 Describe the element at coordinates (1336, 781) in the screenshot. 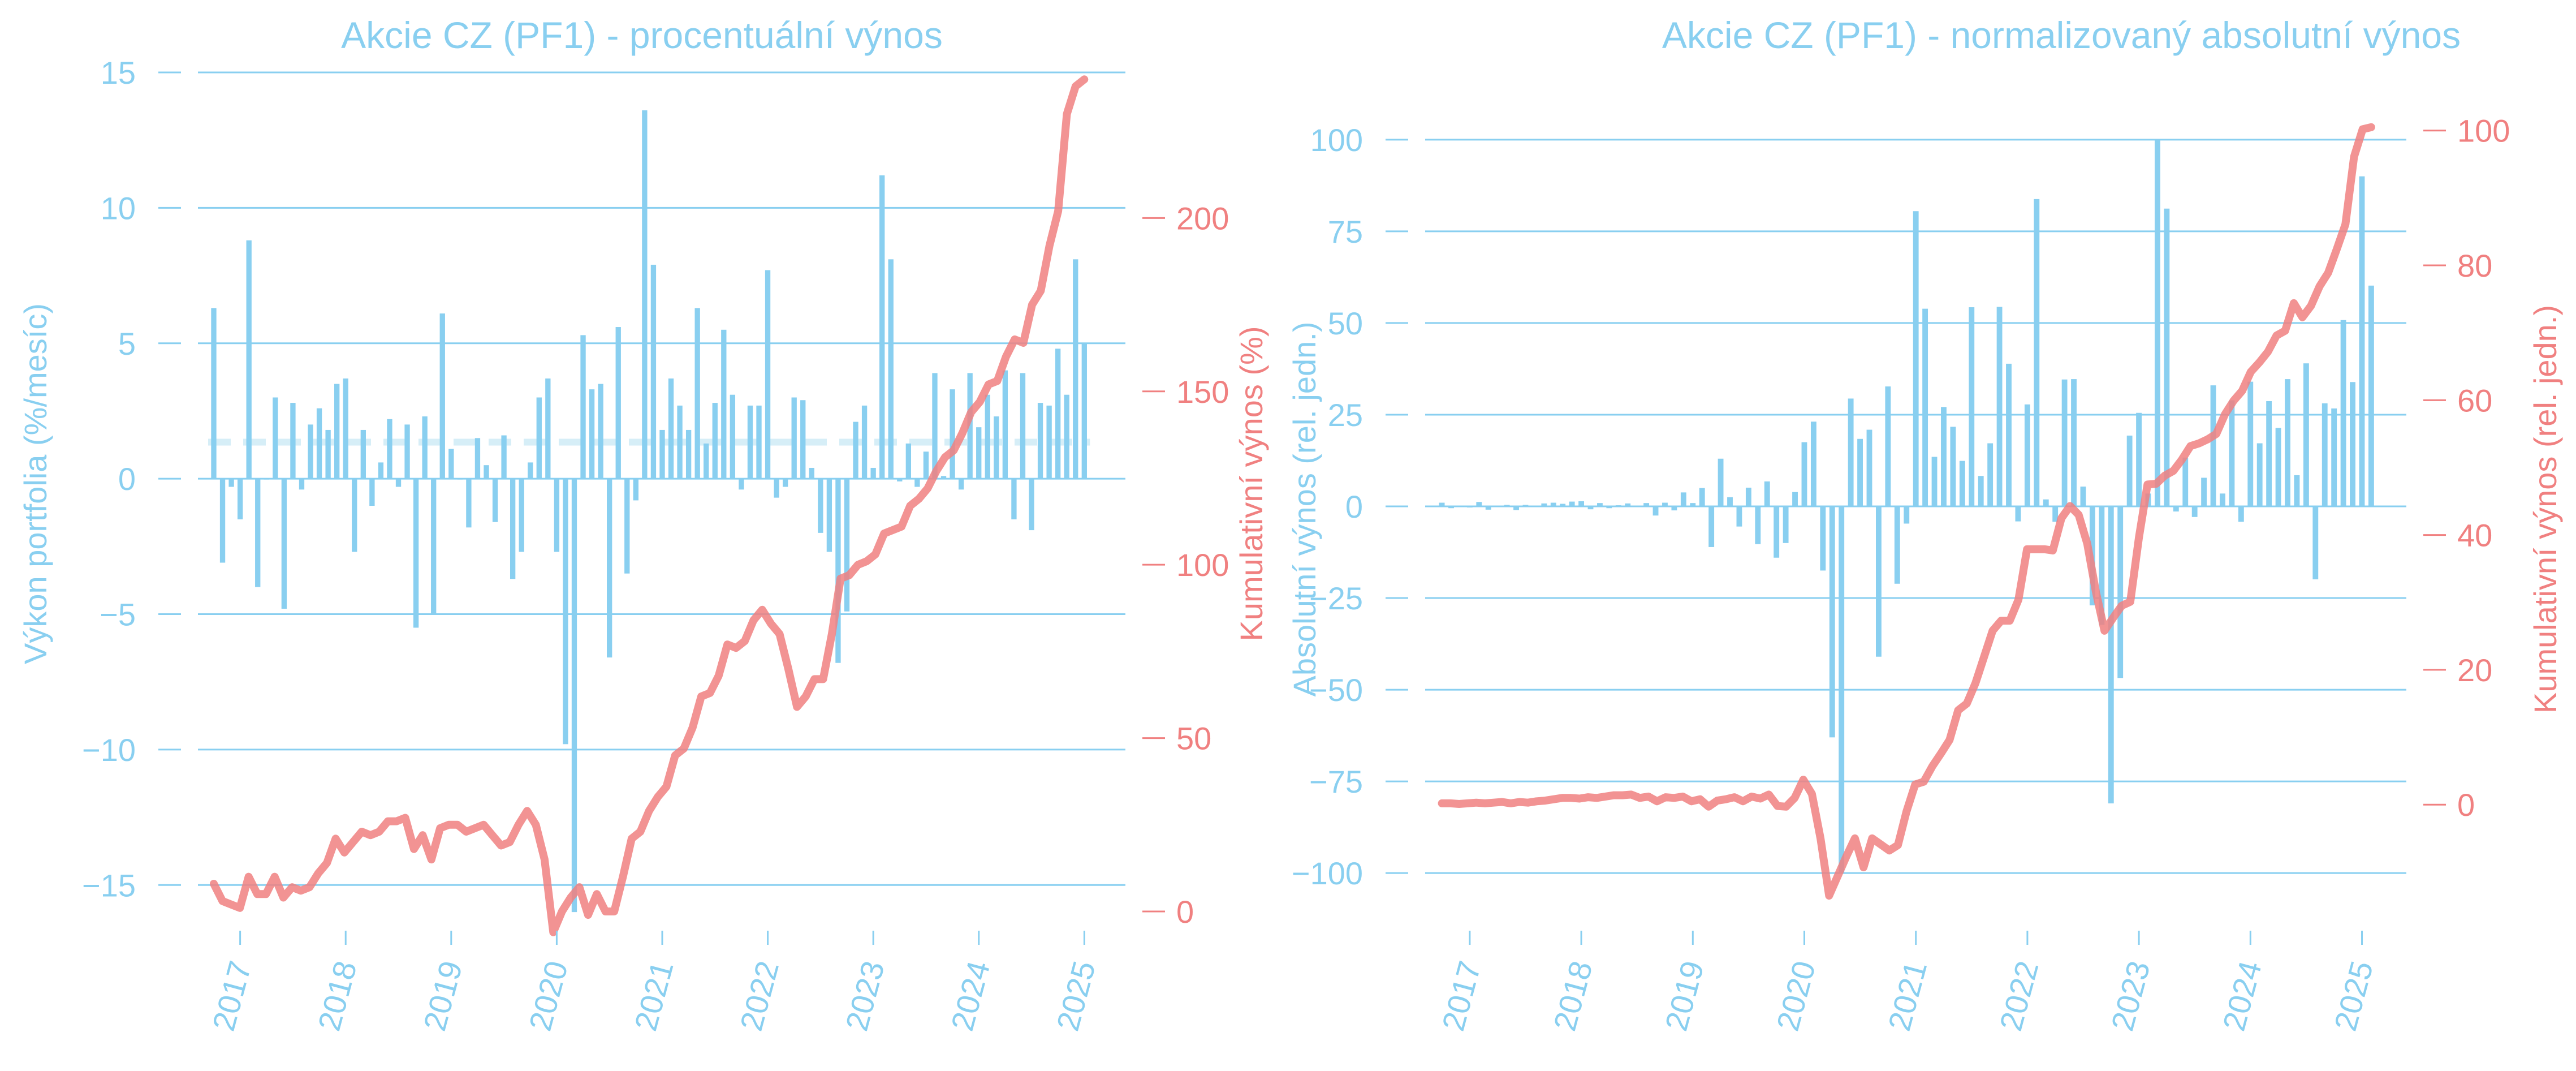

I see `y-tick-label: −75` at that location.